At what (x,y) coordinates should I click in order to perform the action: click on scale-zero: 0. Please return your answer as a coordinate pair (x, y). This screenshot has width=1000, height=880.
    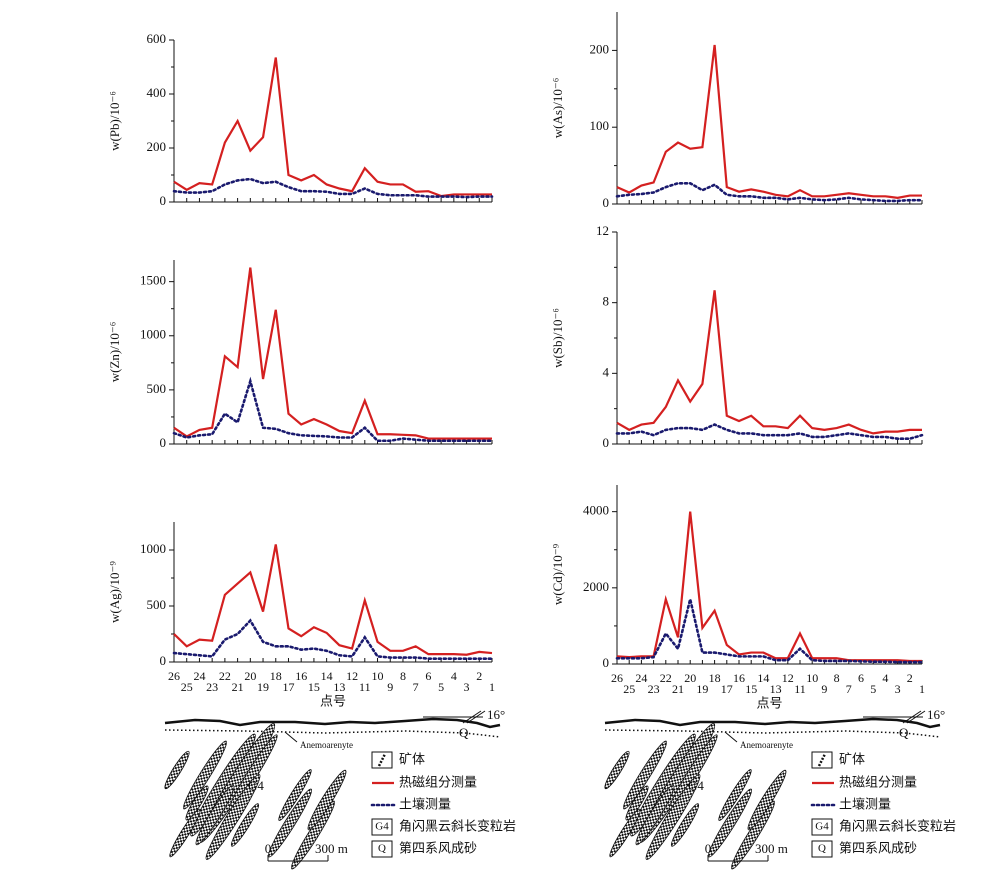
    Looking at the image, I should click on (708, 848).